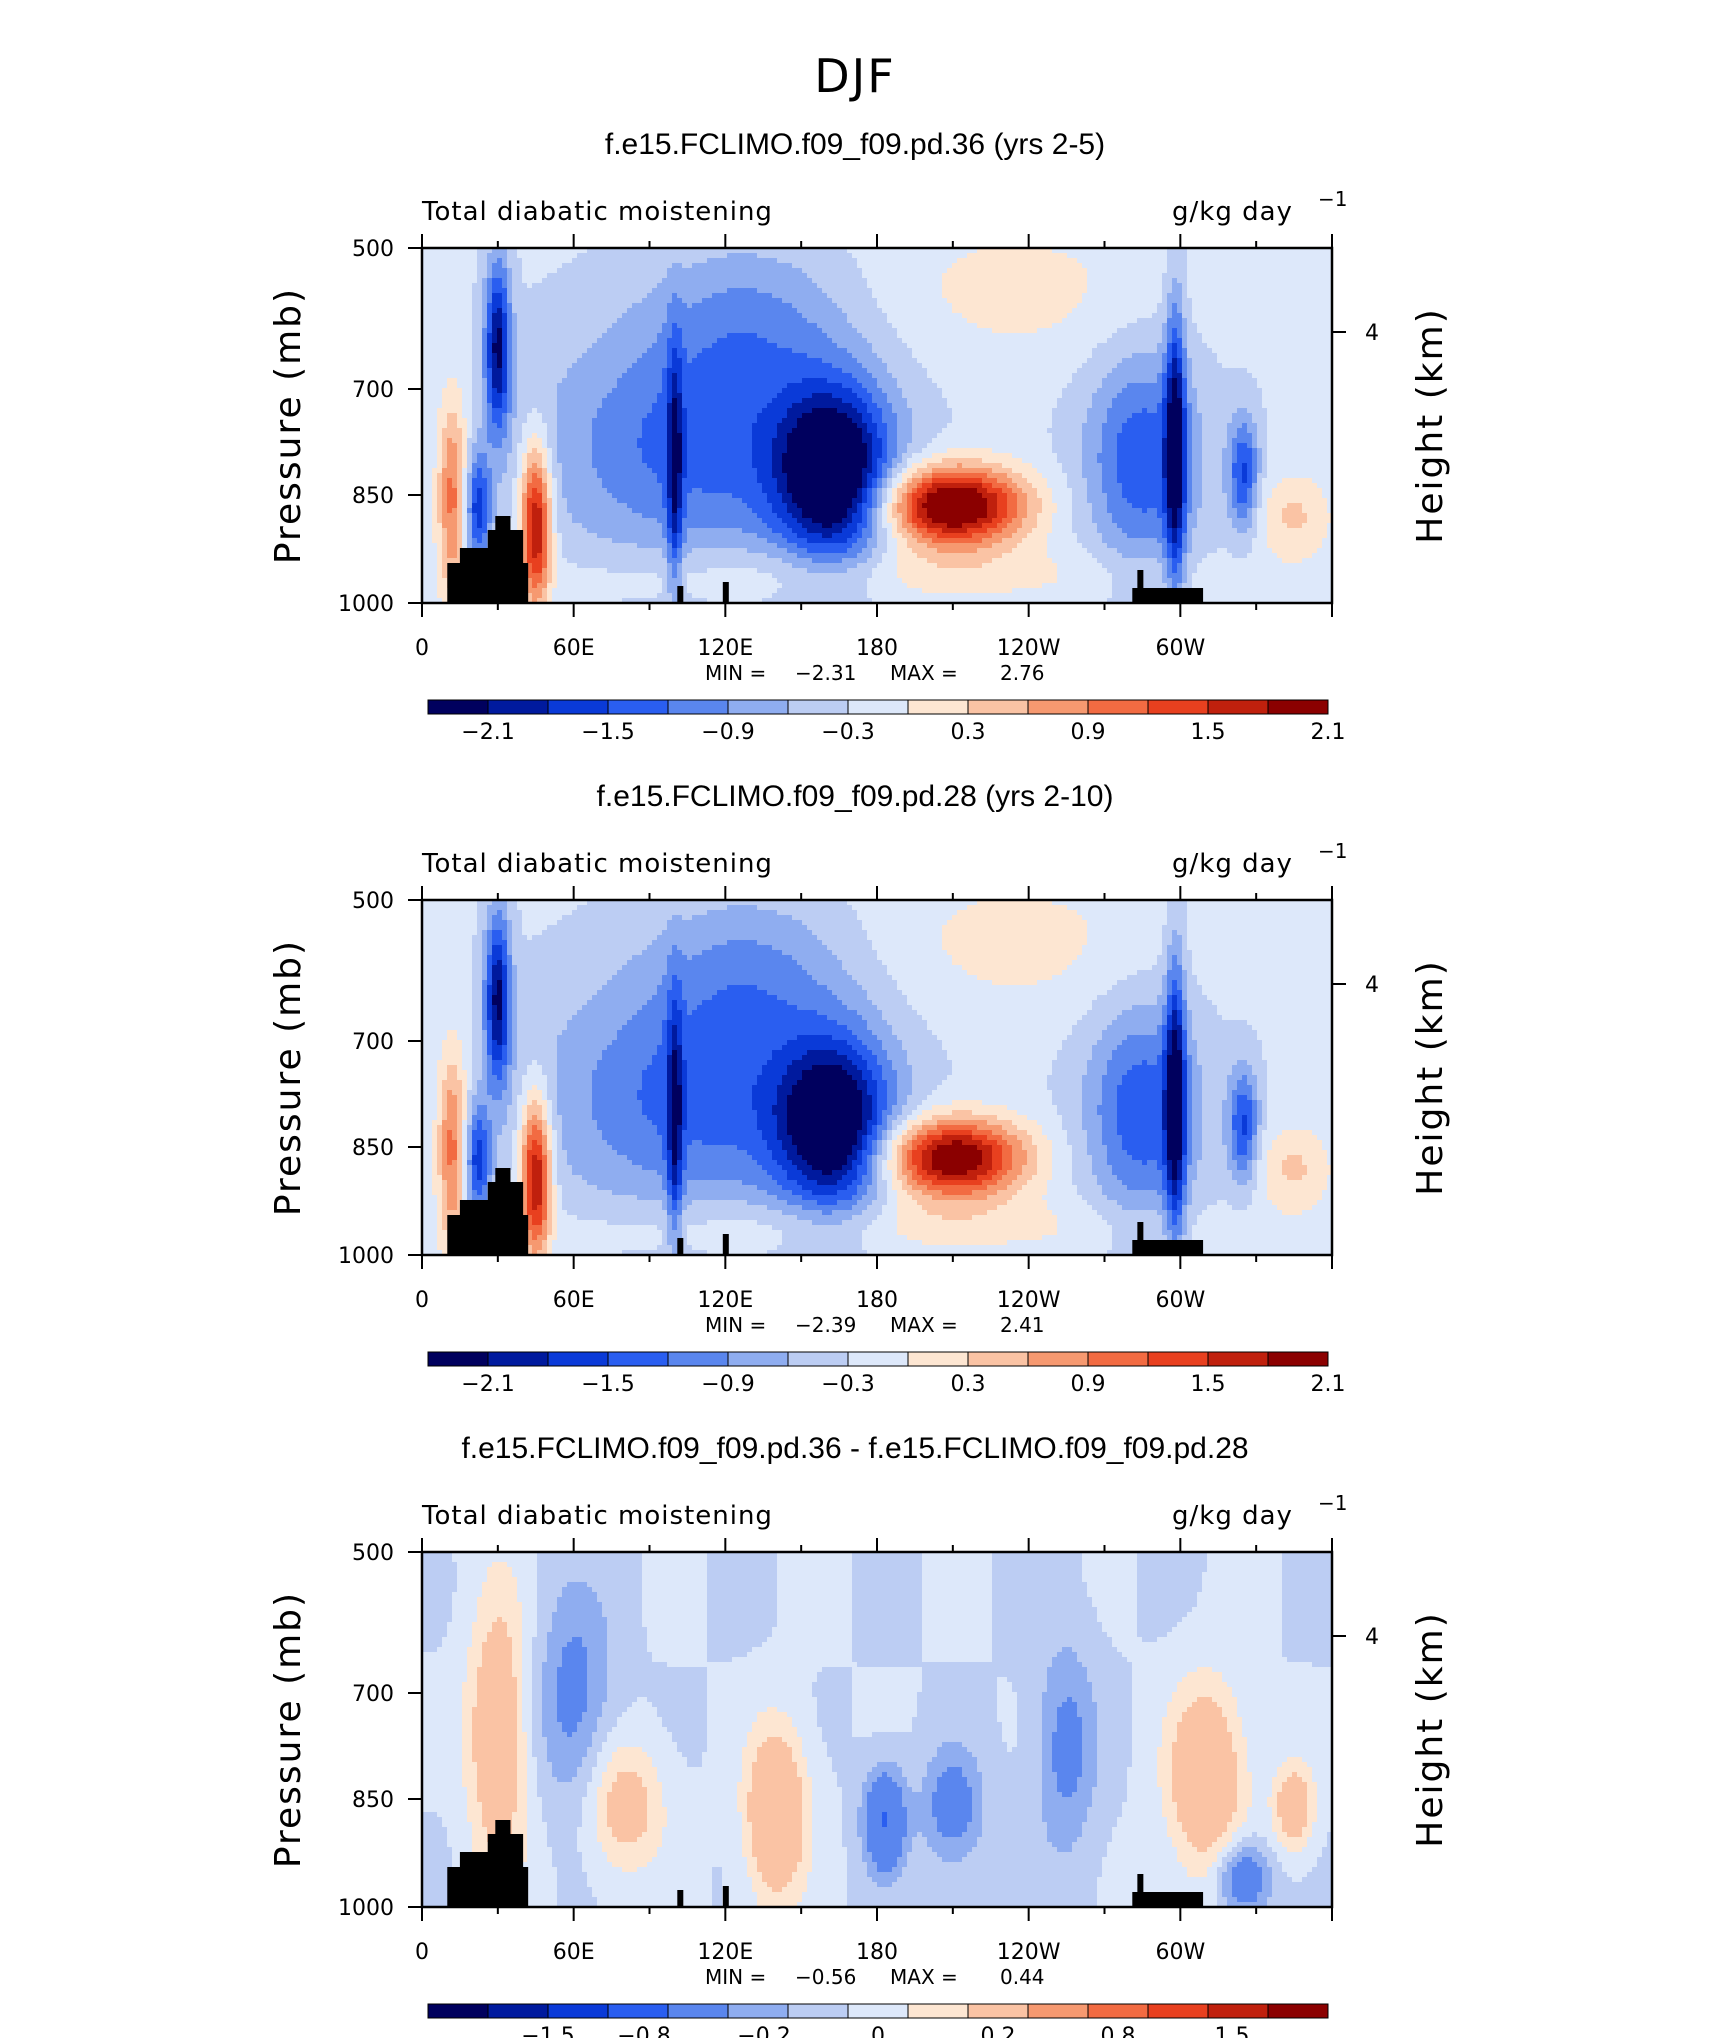 The width and height of the screenshot is (1710, 2038). What do you see at coordinates (878, 2020) in the screenshot?
I see `colorbar: −1.5 −0.8 −0.2 0 0.2 0.8 1.5` at bounding box center [878, 2020].